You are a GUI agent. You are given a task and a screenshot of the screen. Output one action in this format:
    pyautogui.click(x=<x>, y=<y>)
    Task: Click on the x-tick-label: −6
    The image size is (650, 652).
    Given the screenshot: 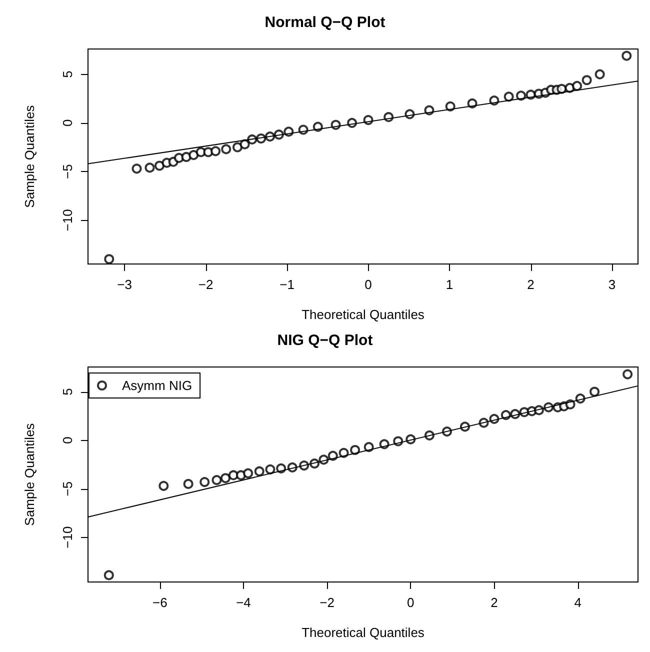 What is the action you would take?
    pyautogui.click(x=160, y=602)
    